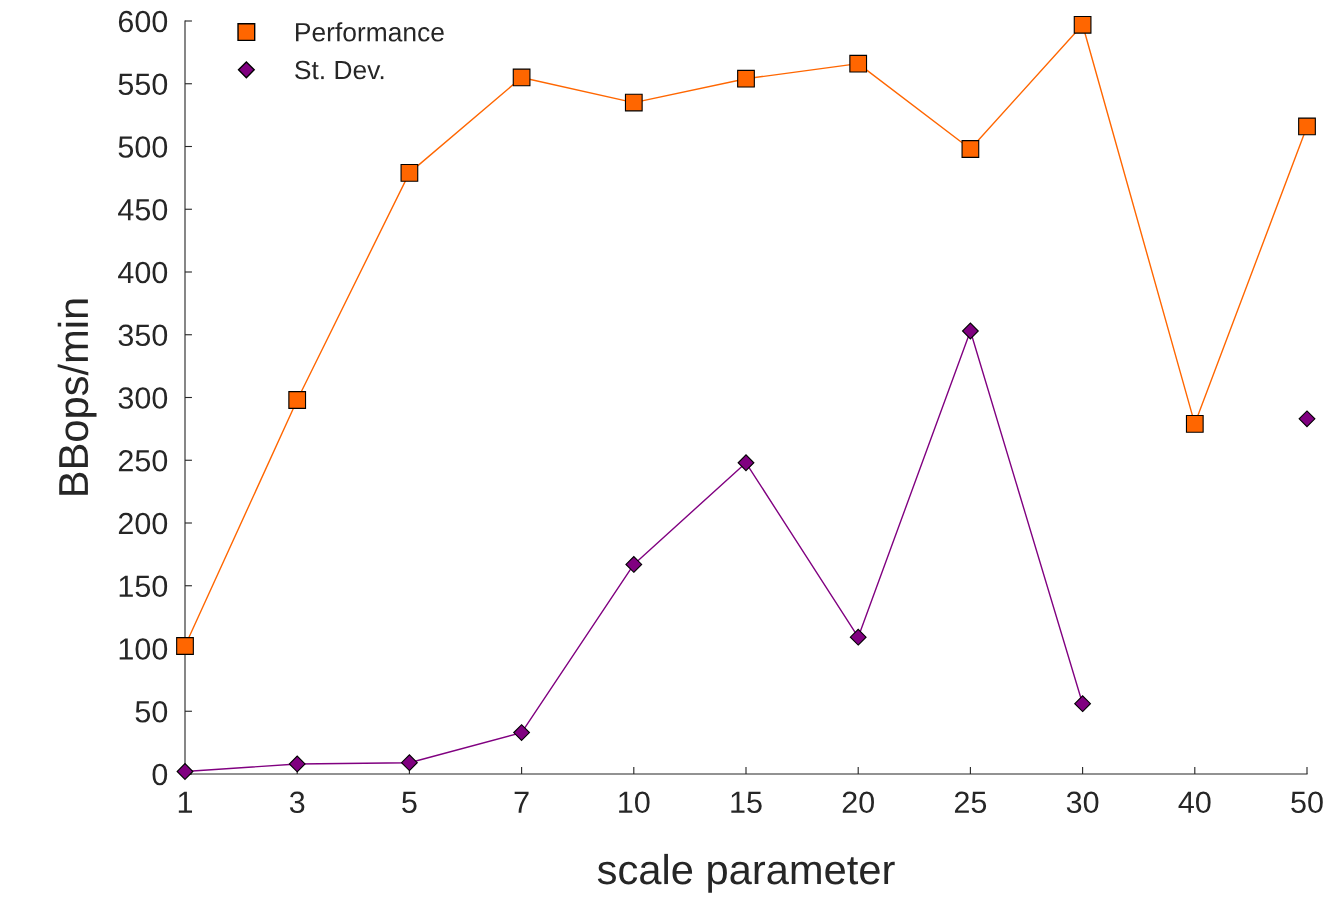  Describe the element at coordinates (1082, 802) in the screenshot. I see `x-tick-label: 30` at that location.